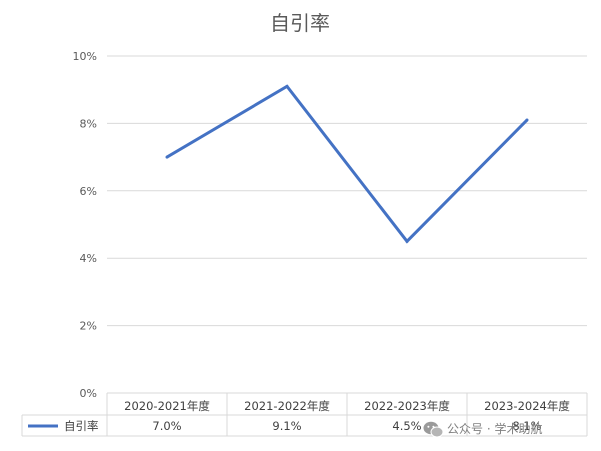  What do you see at coordinates (85, 225) in the screenshot?
I see `y-axis-ticks: 0% 2% 4% 6% 8% 10%` at bounding box center [85, 225].